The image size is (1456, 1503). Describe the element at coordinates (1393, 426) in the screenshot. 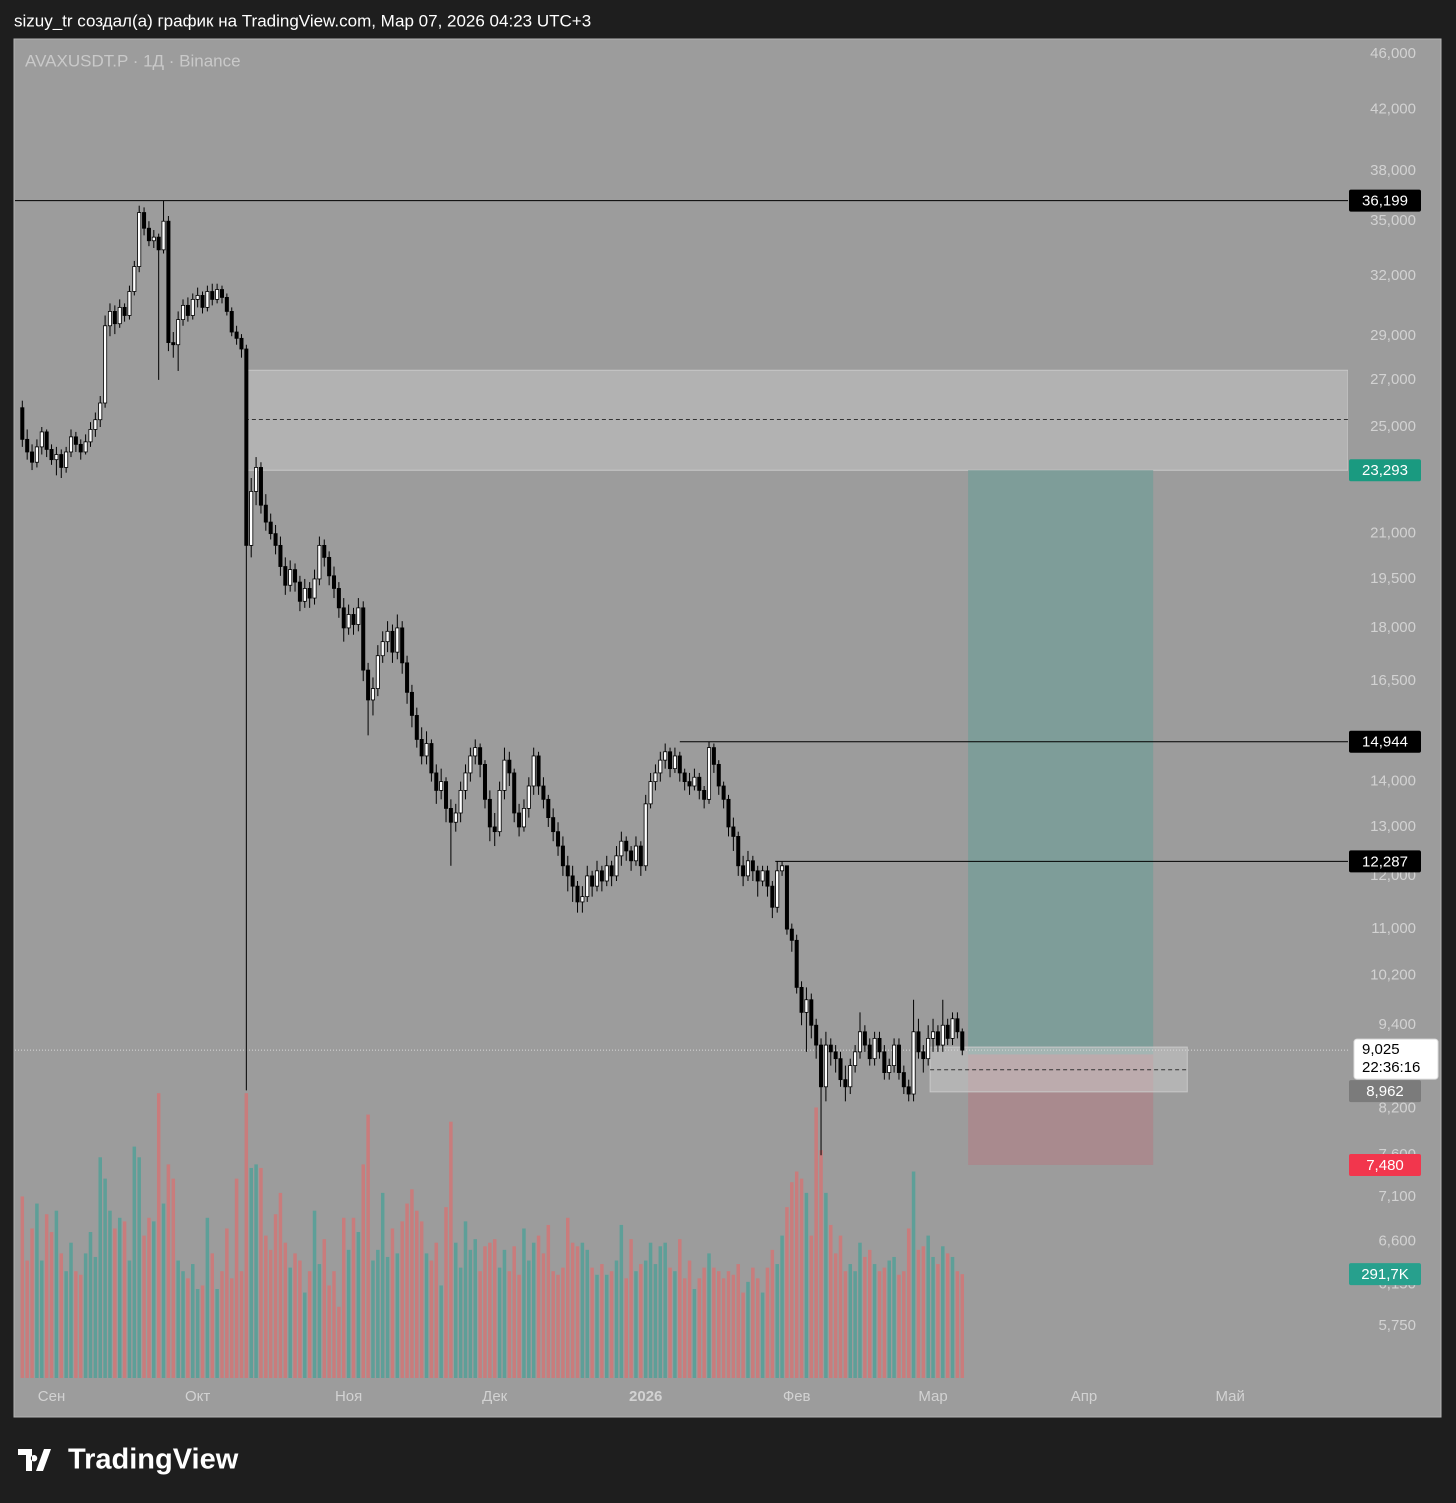

I see `y-tick-label: 25,000` at that location.